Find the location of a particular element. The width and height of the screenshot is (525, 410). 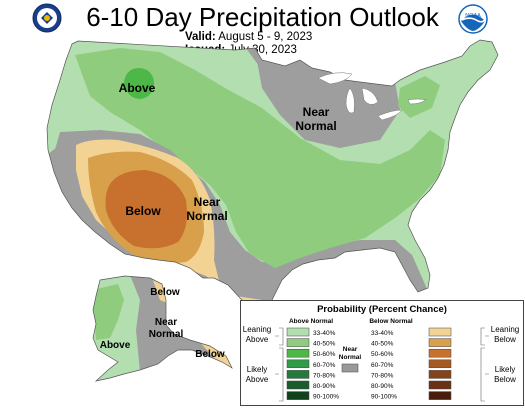

label-near-normal-south-2: Normal is located at coordinates (206, 216).